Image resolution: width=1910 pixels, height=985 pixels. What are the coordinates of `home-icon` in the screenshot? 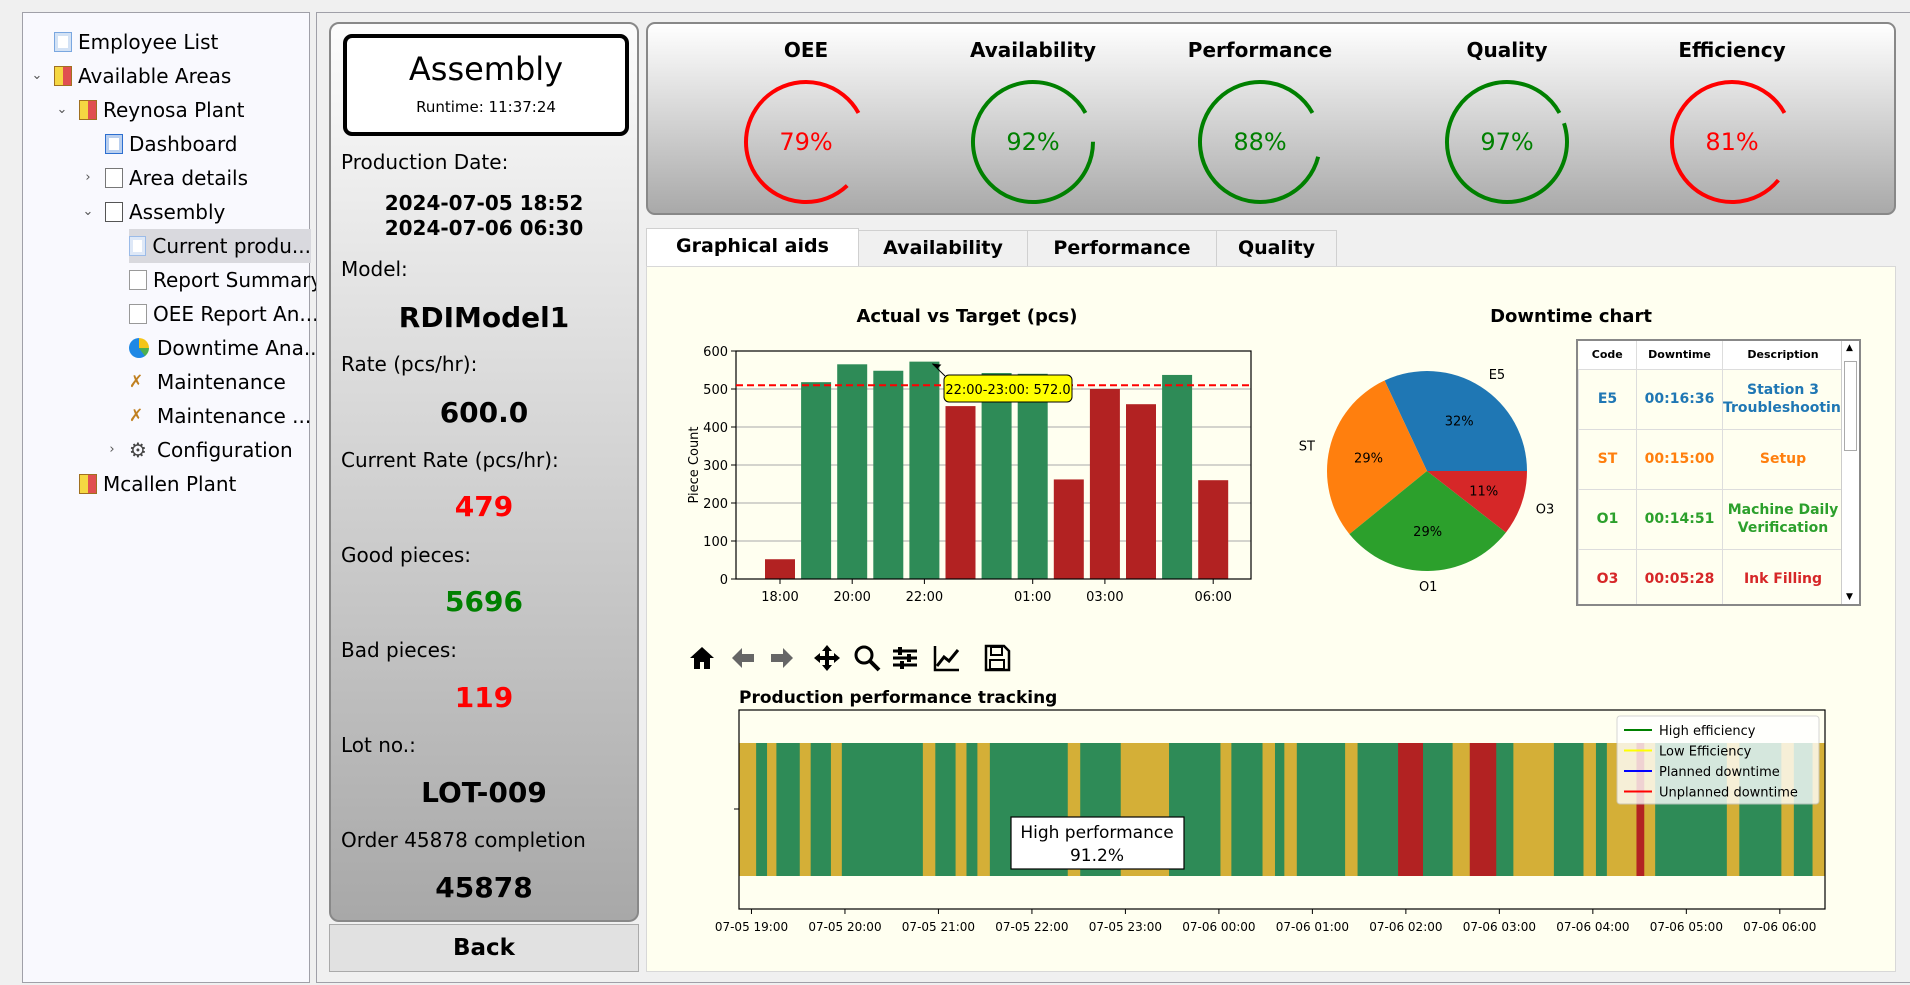 It's located at (702, 658).